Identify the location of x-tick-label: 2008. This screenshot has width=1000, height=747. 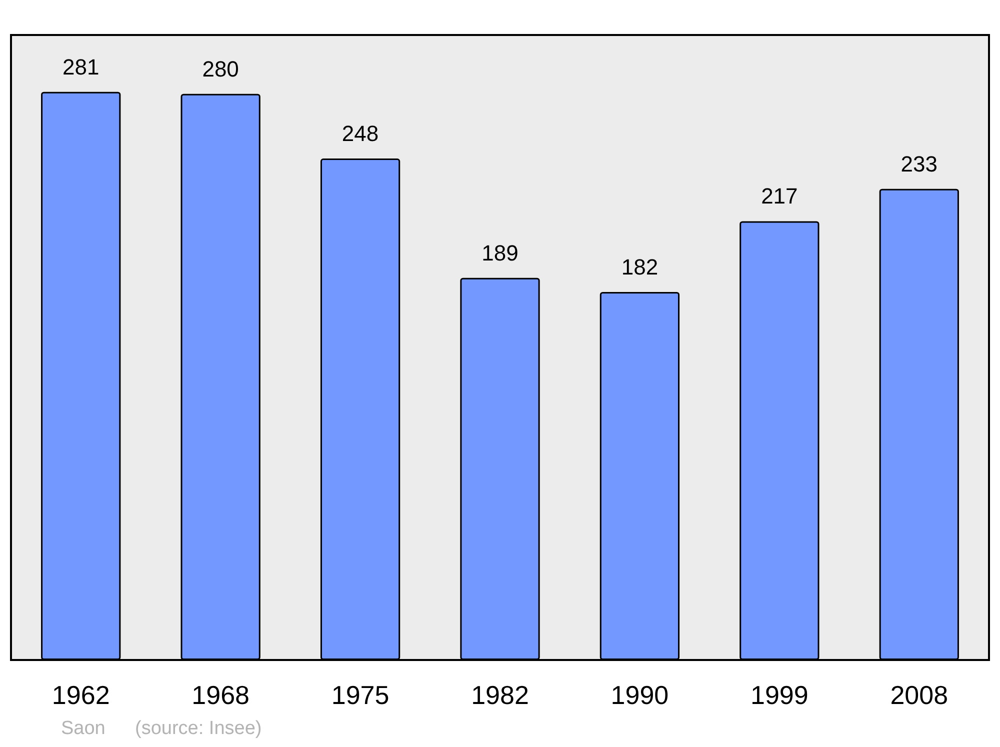
(919, 695).